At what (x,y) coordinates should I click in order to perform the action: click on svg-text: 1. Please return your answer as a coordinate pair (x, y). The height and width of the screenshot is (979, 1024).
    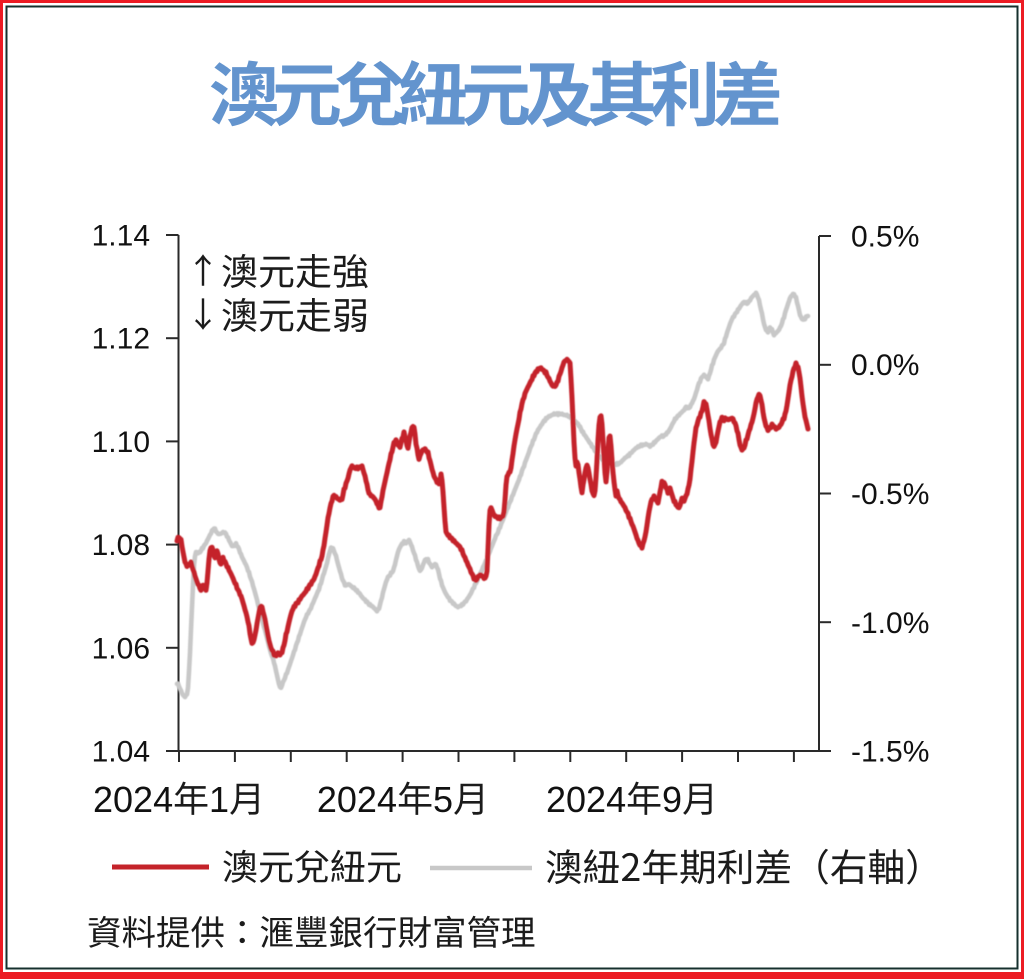
    Looking at the image, I should click on (219, 799).